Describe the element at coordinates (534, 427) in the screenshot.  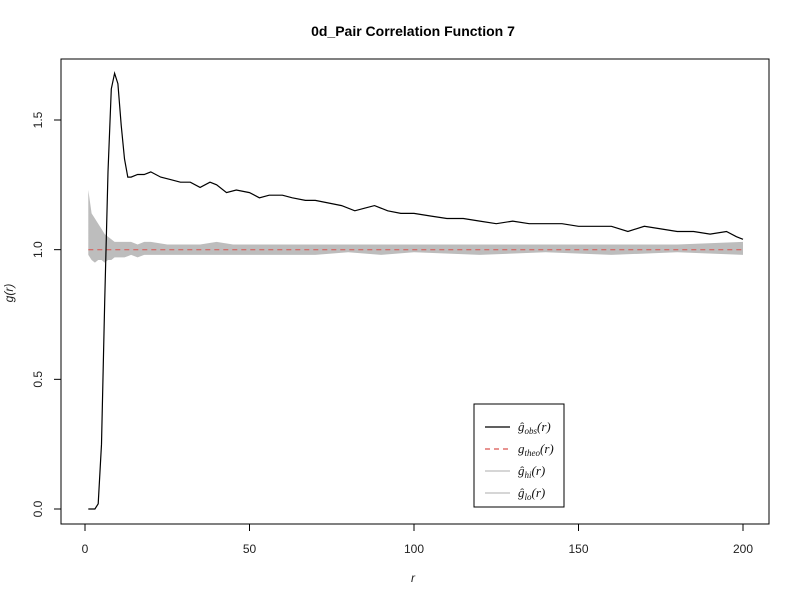
I see `legend-label-obs: ĝobs(r)` at that location.